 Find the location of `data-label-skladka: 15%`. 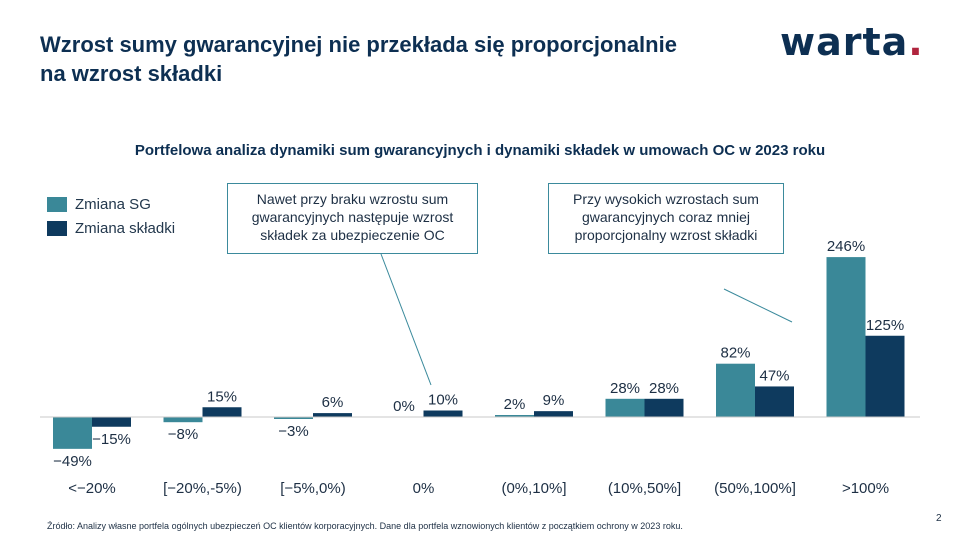

data-label-skladka: 15% is located at coordinates (222, 396).